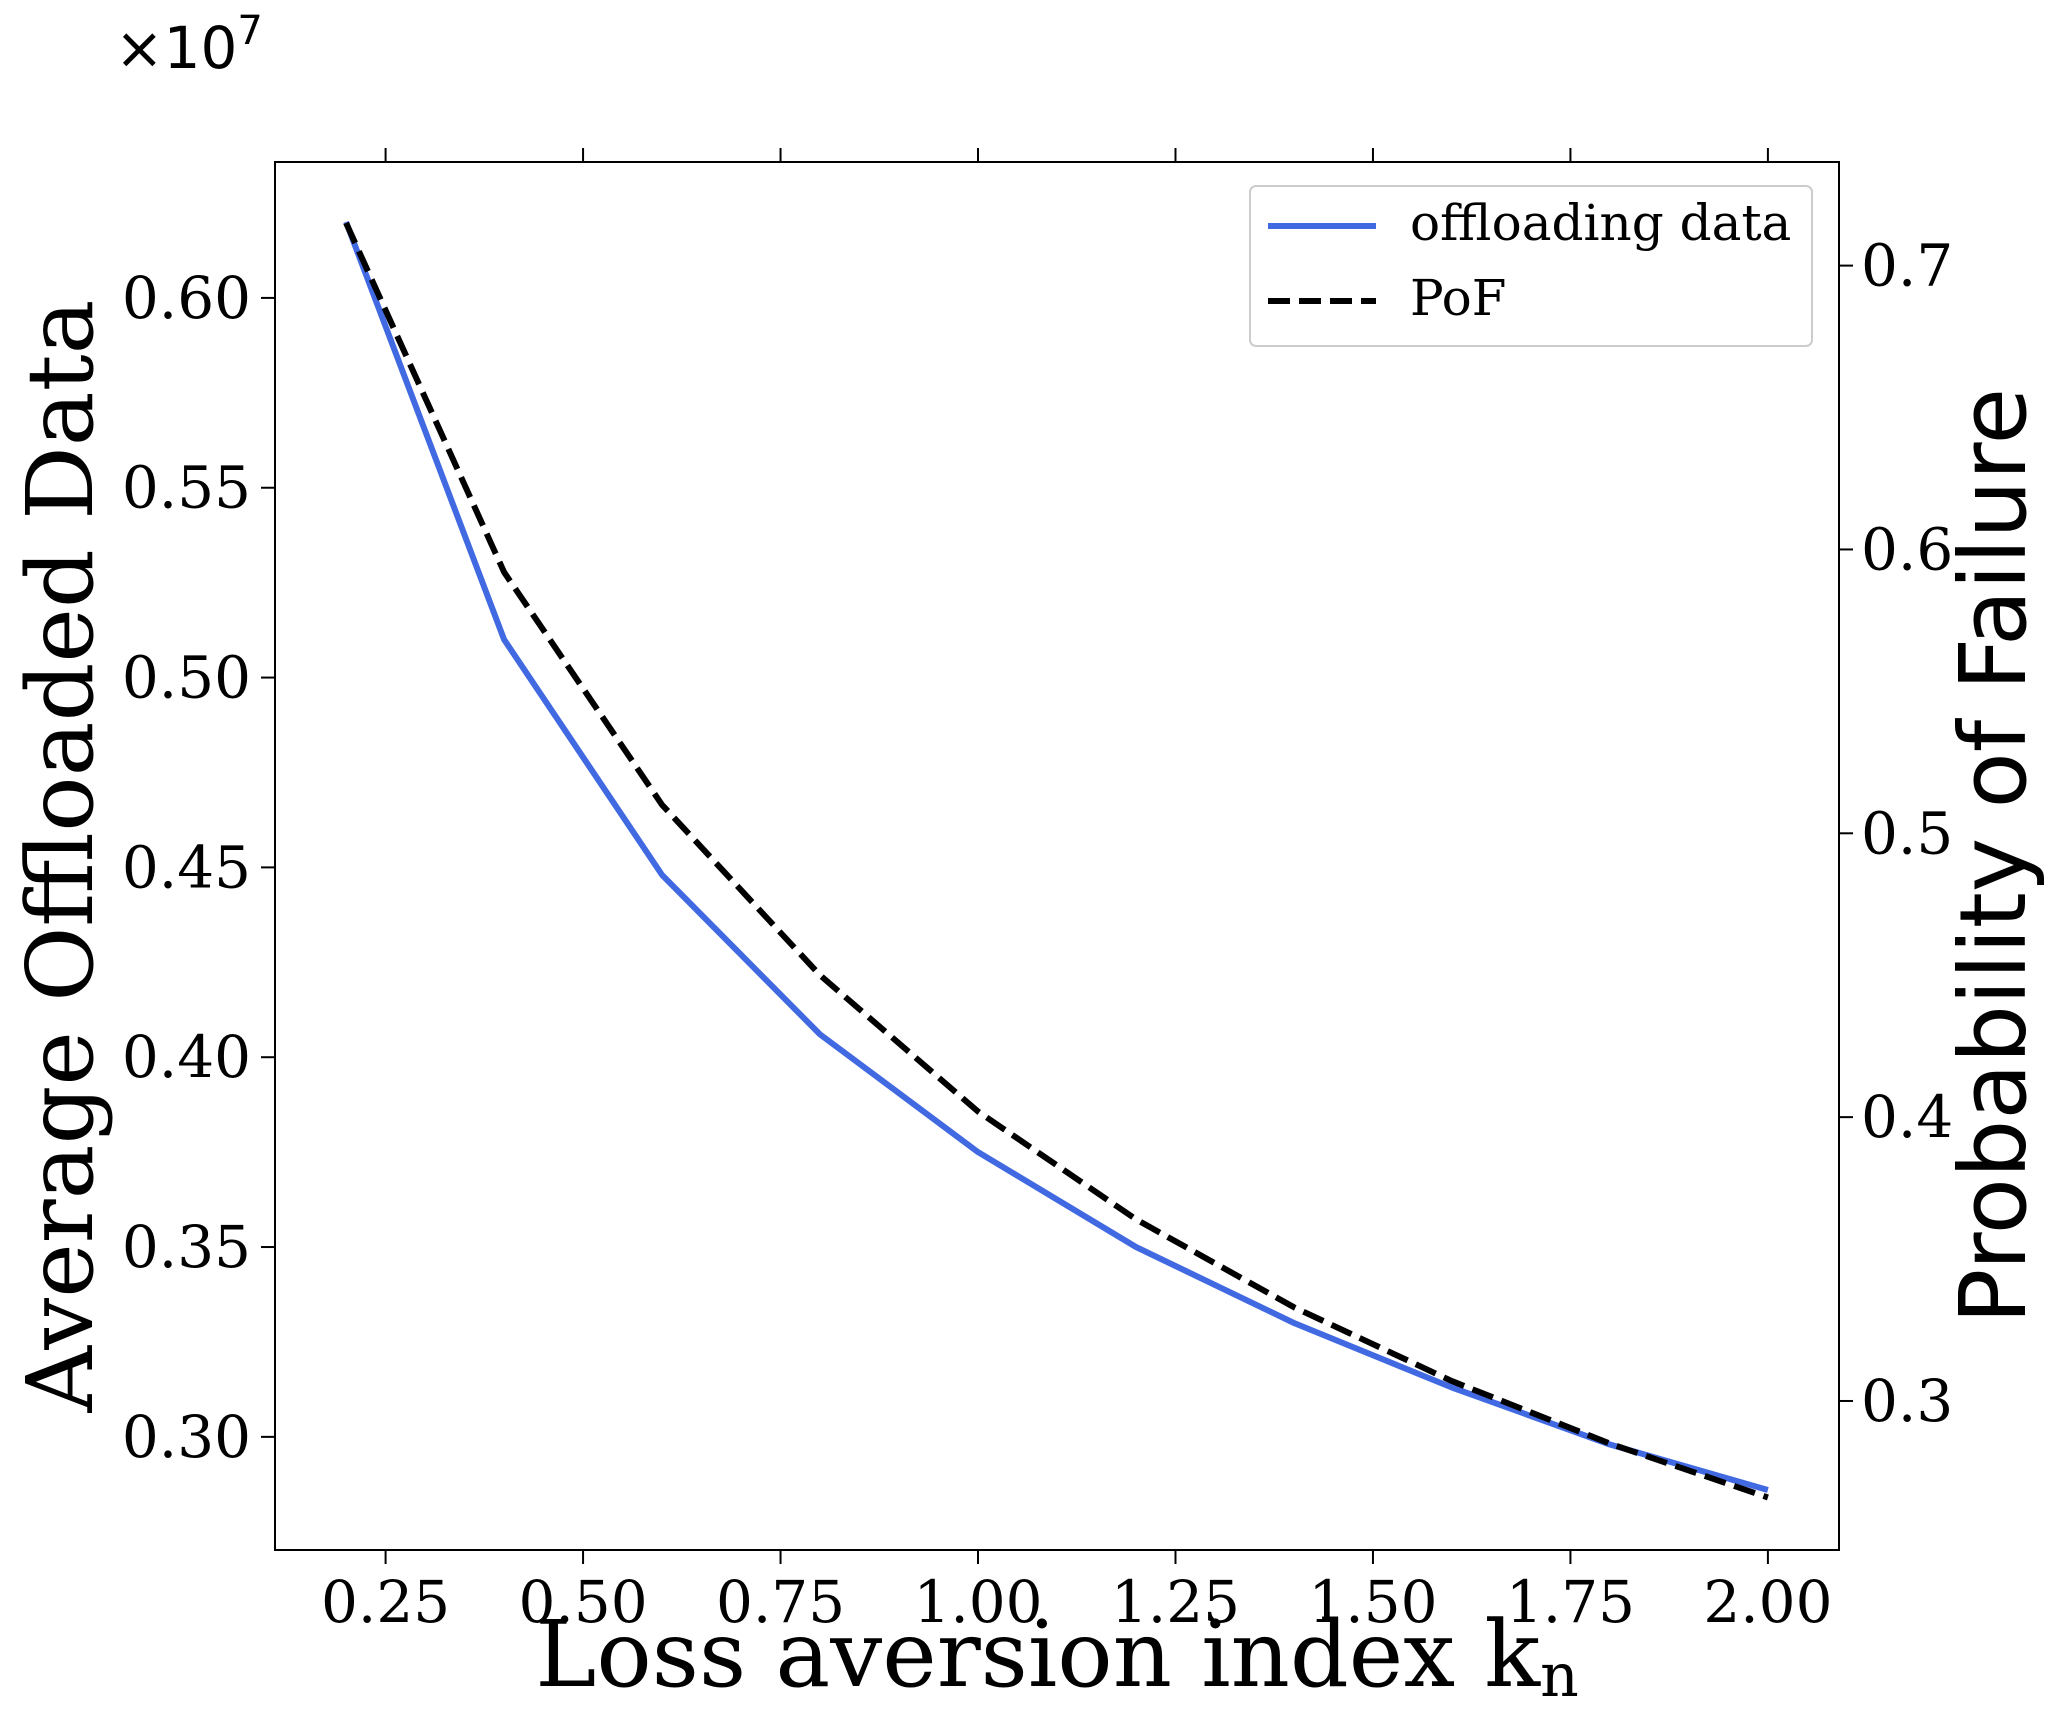 The image size is (2064, 1714). I want to click on x-tick-label: 1.50, so click(1372, 1602).